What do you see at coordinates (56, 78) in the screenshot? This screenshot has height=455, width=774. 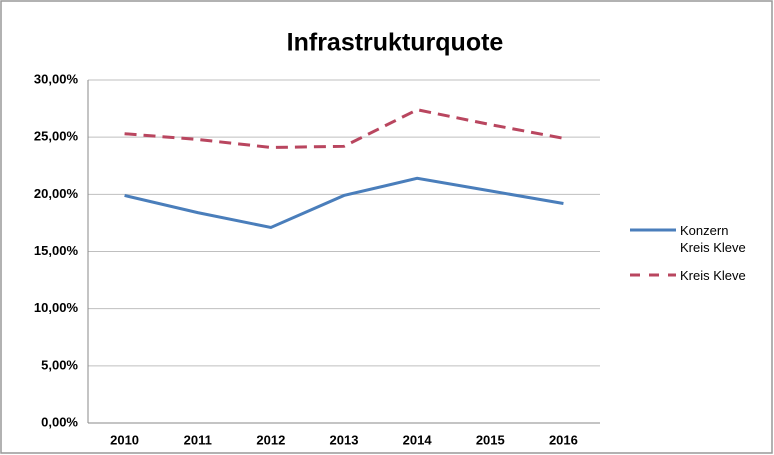 I see `y-tick-label: 30,00%` at bounding box center [56, 78].